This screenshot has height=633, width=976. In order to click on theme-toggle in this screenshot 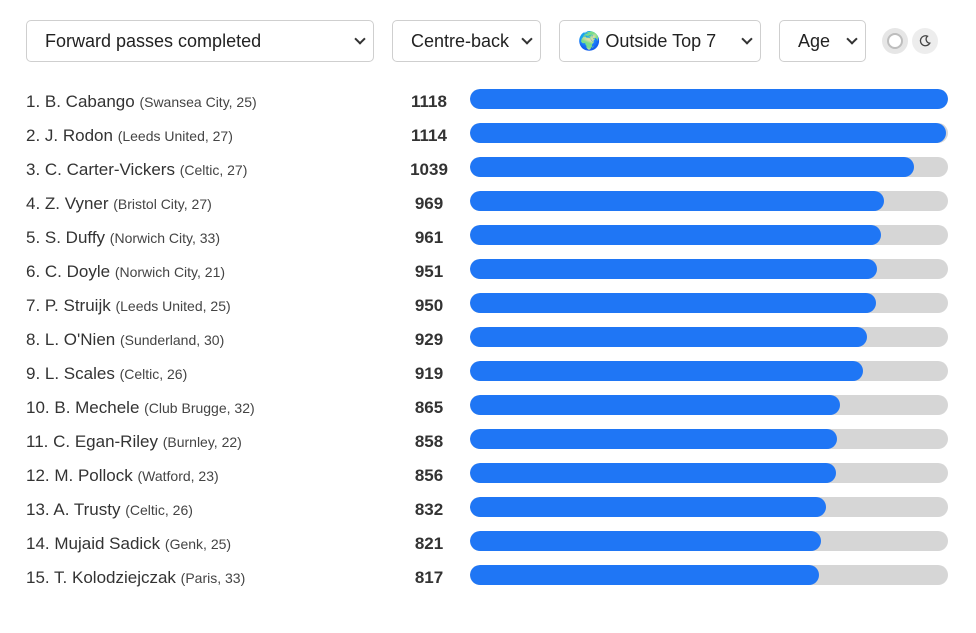, I will do `click(911, 41)`.